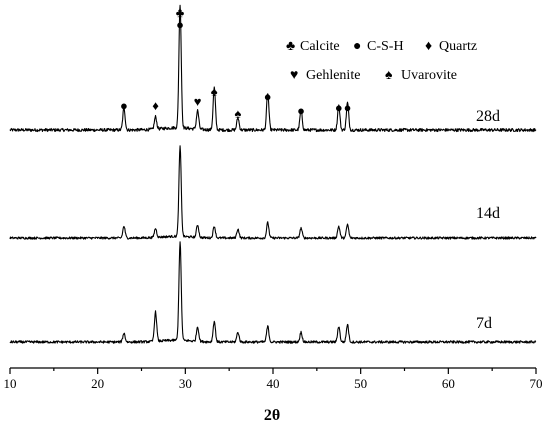 The image size is (550, 430). Describe the element at coordinates (235, 63) in the screenshot. I see `peak-markers: ● ♦♣●♥♠♠●● ● ●` at that location.